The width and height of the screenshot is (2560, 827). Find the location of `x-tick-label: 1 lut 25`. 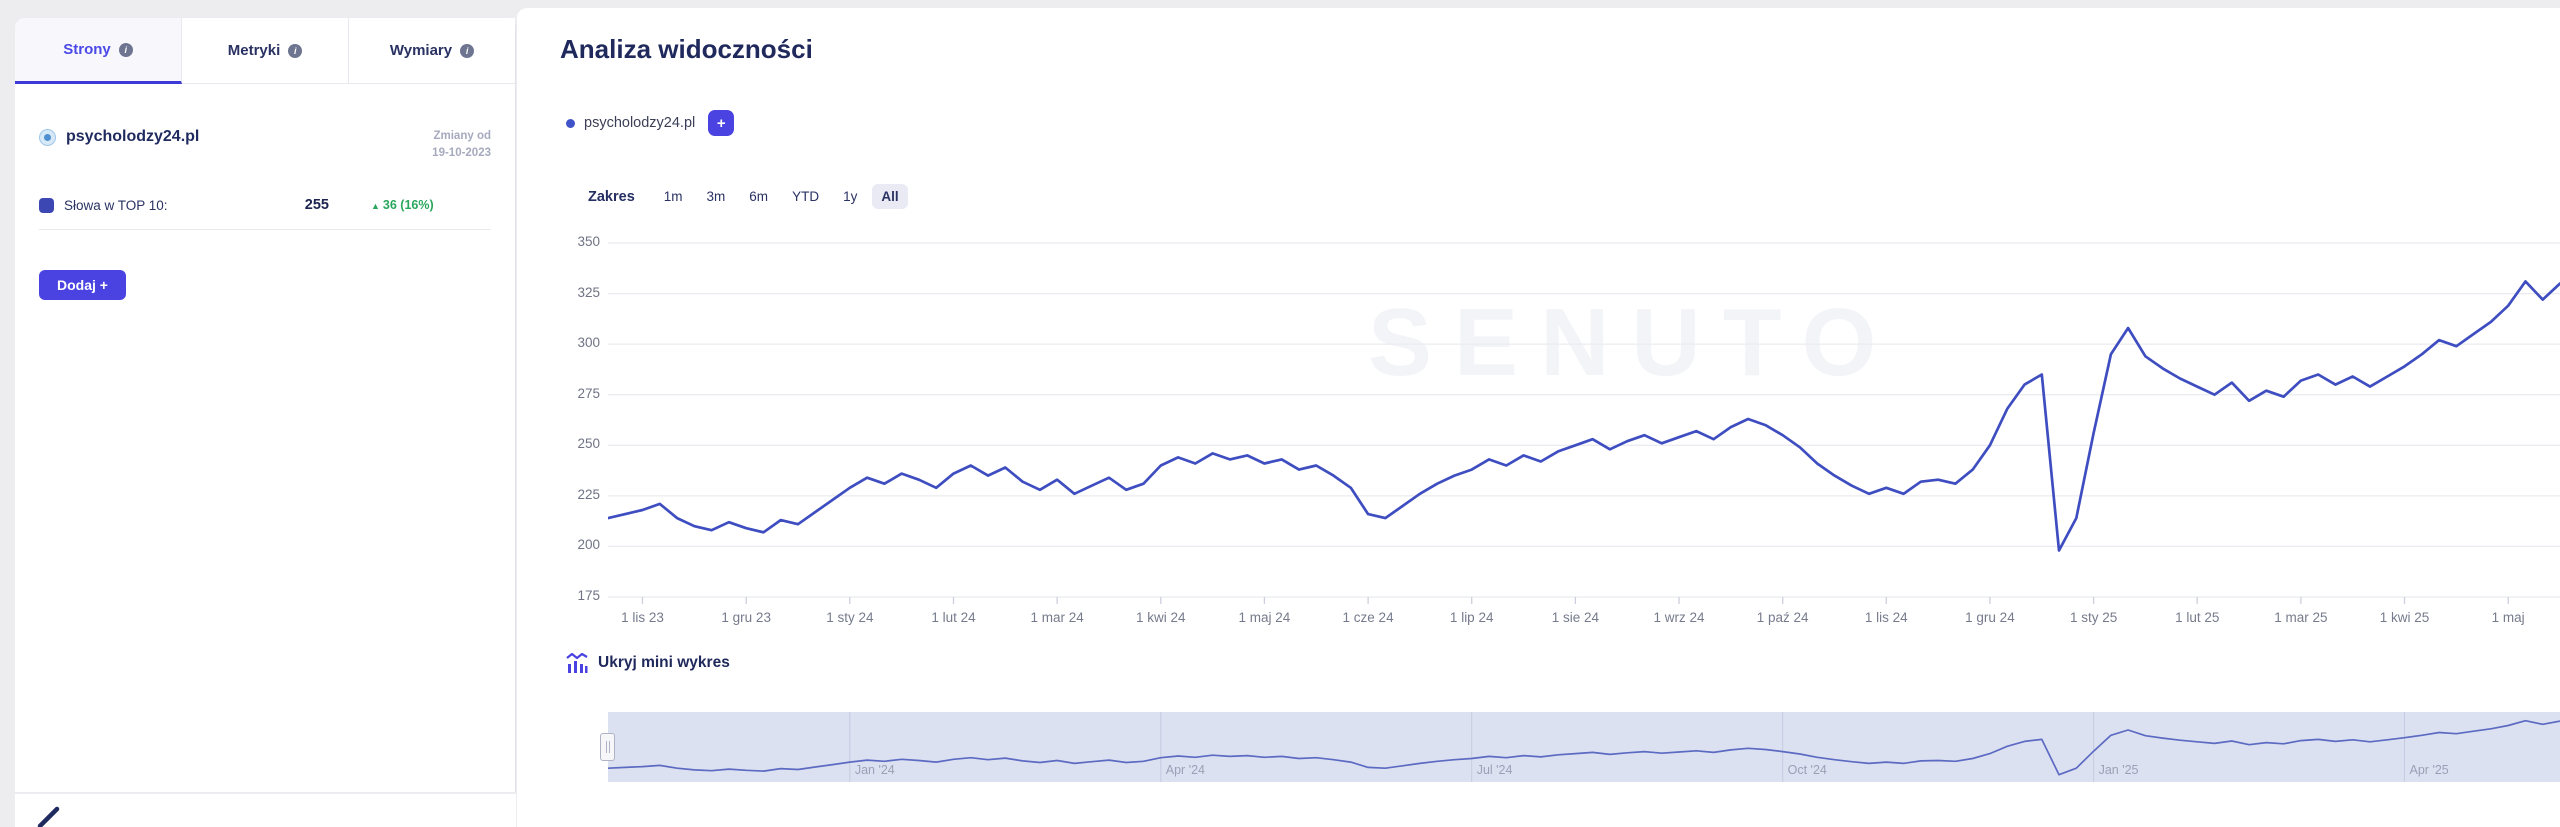

x-tick-label: 1 lut 25 is located at coordinates (2197, 617).